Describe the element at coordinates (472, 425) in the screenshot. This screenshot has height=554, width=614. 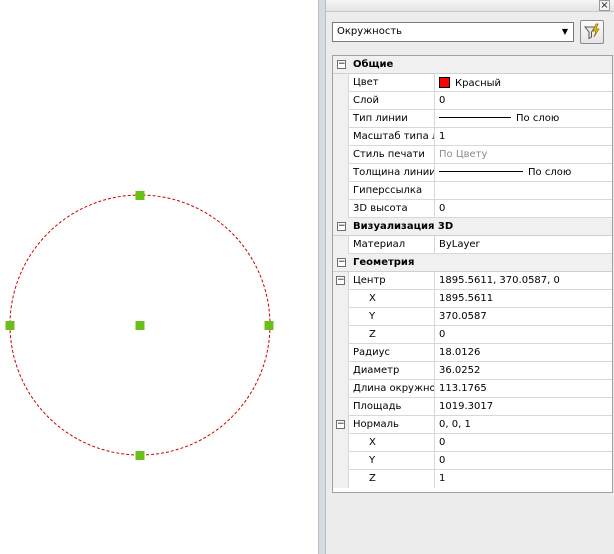
I see `property-row-normal: − Нормаль 0, 0, 1` at that location.